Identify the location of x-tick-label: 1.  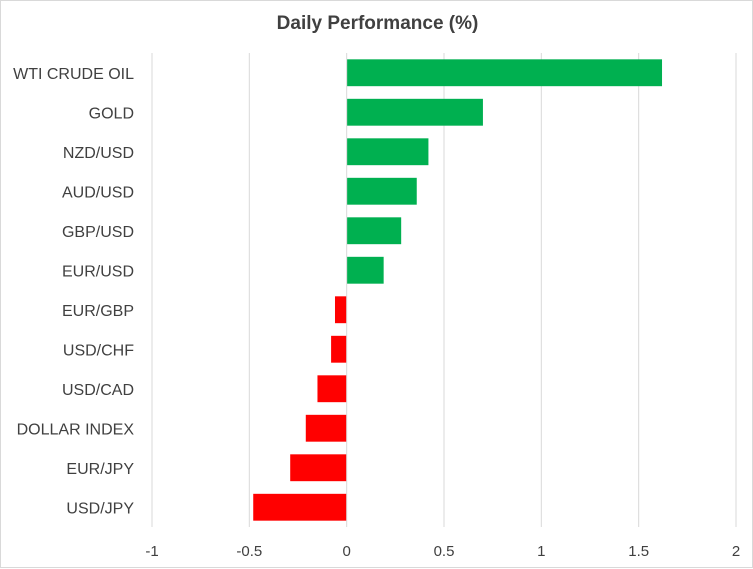
(541, 551).